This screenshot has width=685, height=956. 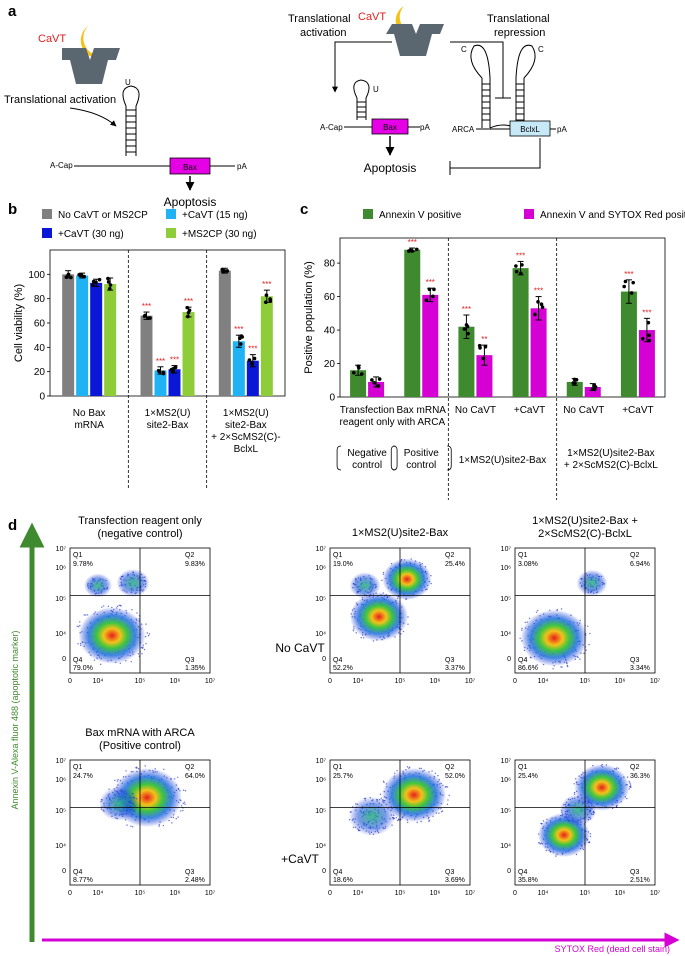 I want to click on q4-label: Q4, so click(x=337, y=660).